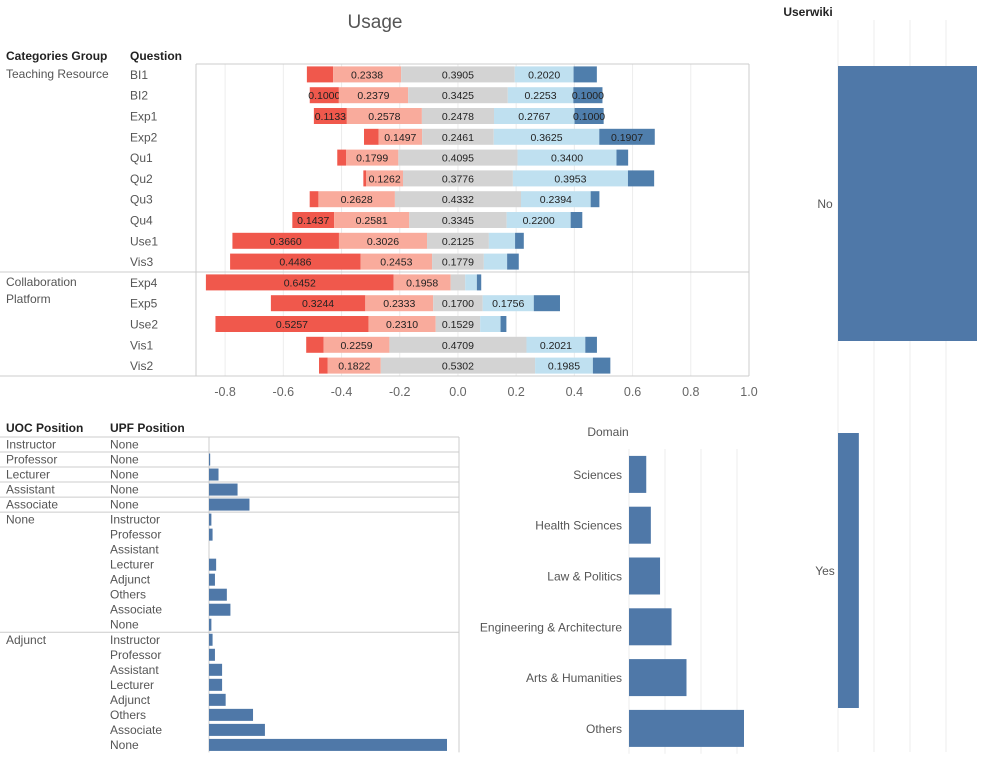  I want to click on usage-data-label: 0.4709, so click(458, 346).